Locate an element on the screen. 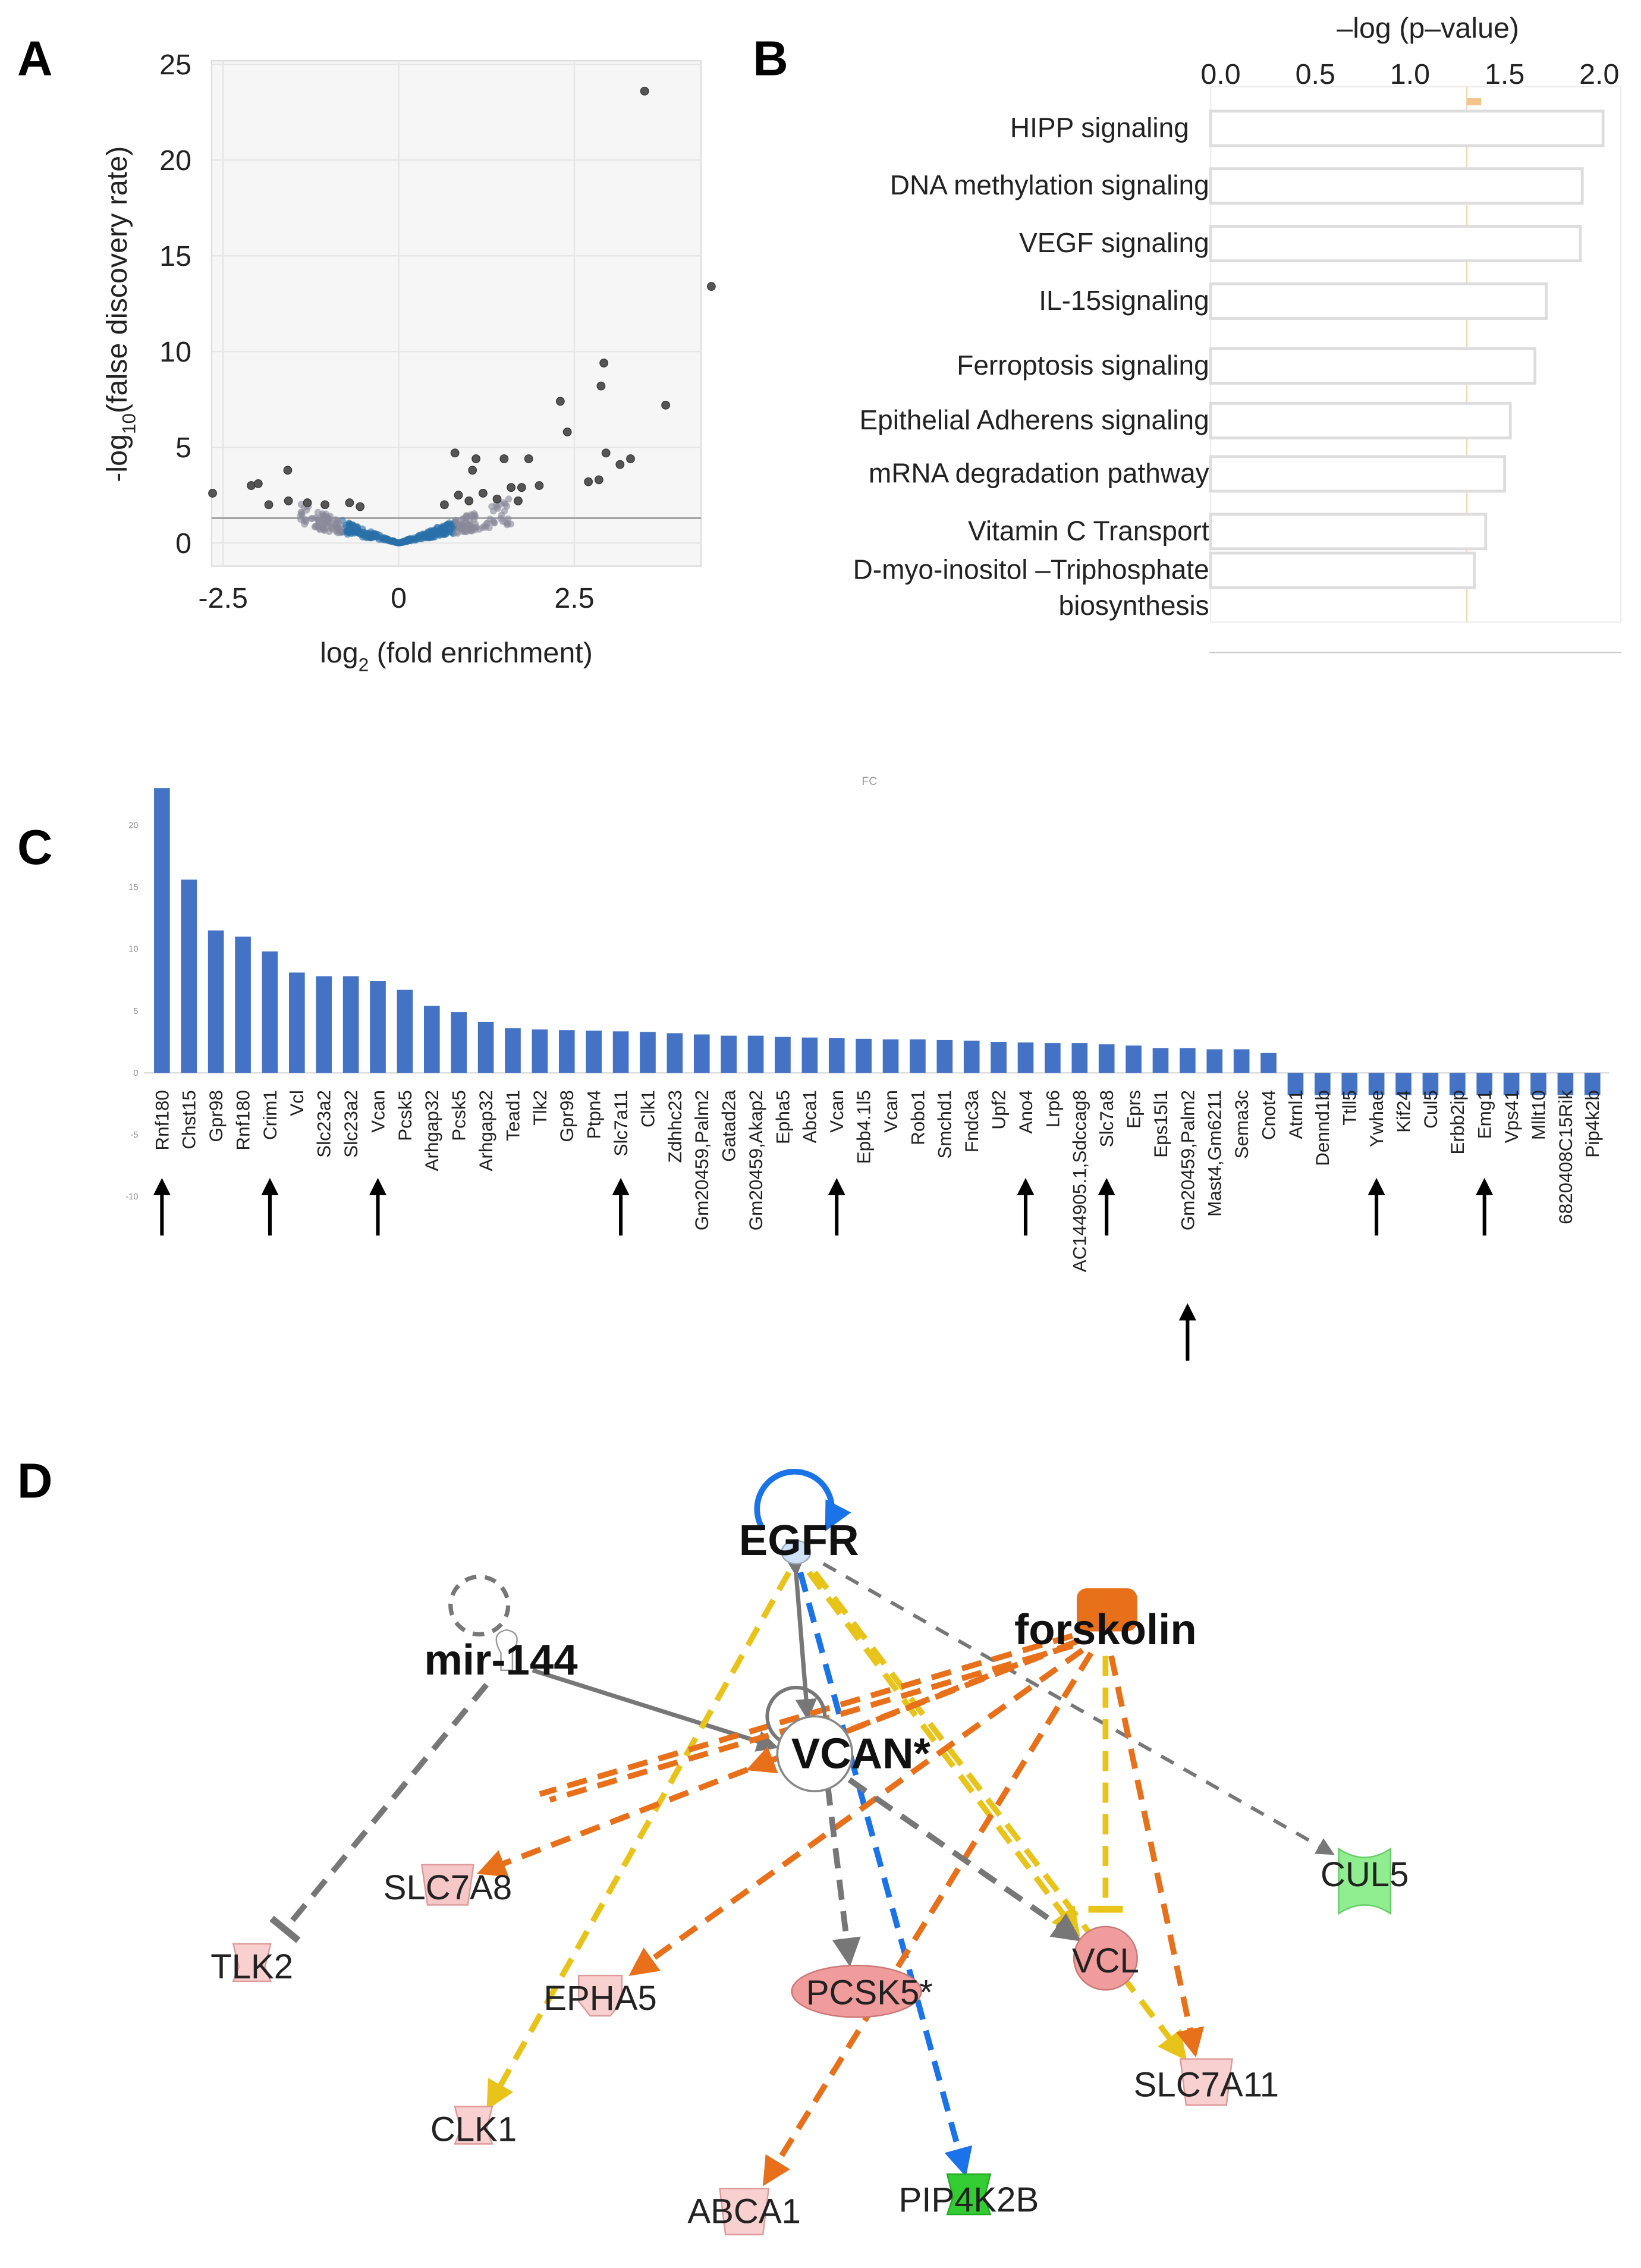 The height and width of the screenshot is (2268, 1641). vcl-node-shape is located at coordinates (1105, 1958).